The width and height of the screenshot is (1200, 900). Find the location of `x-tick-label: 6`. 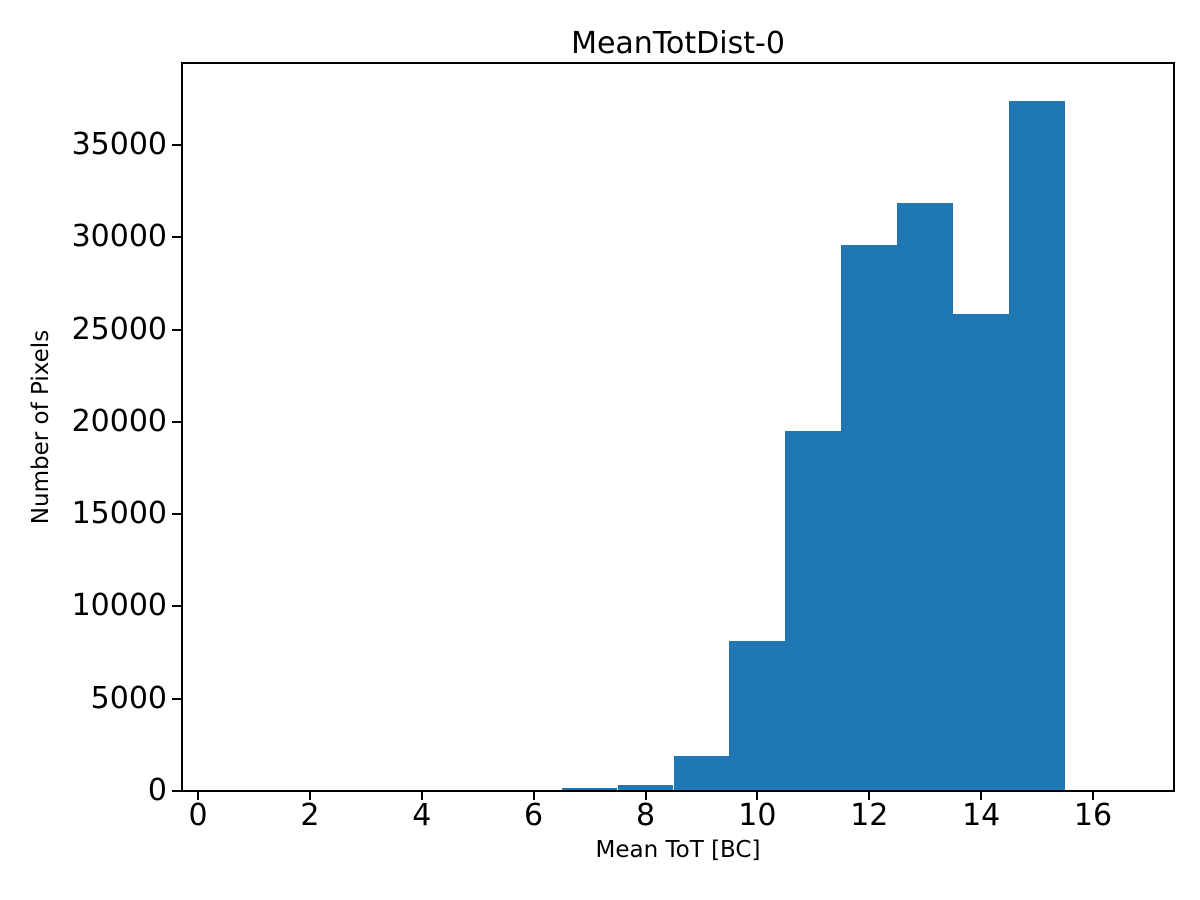

x-tick-label: 6 is located at coordinates (534, 815).